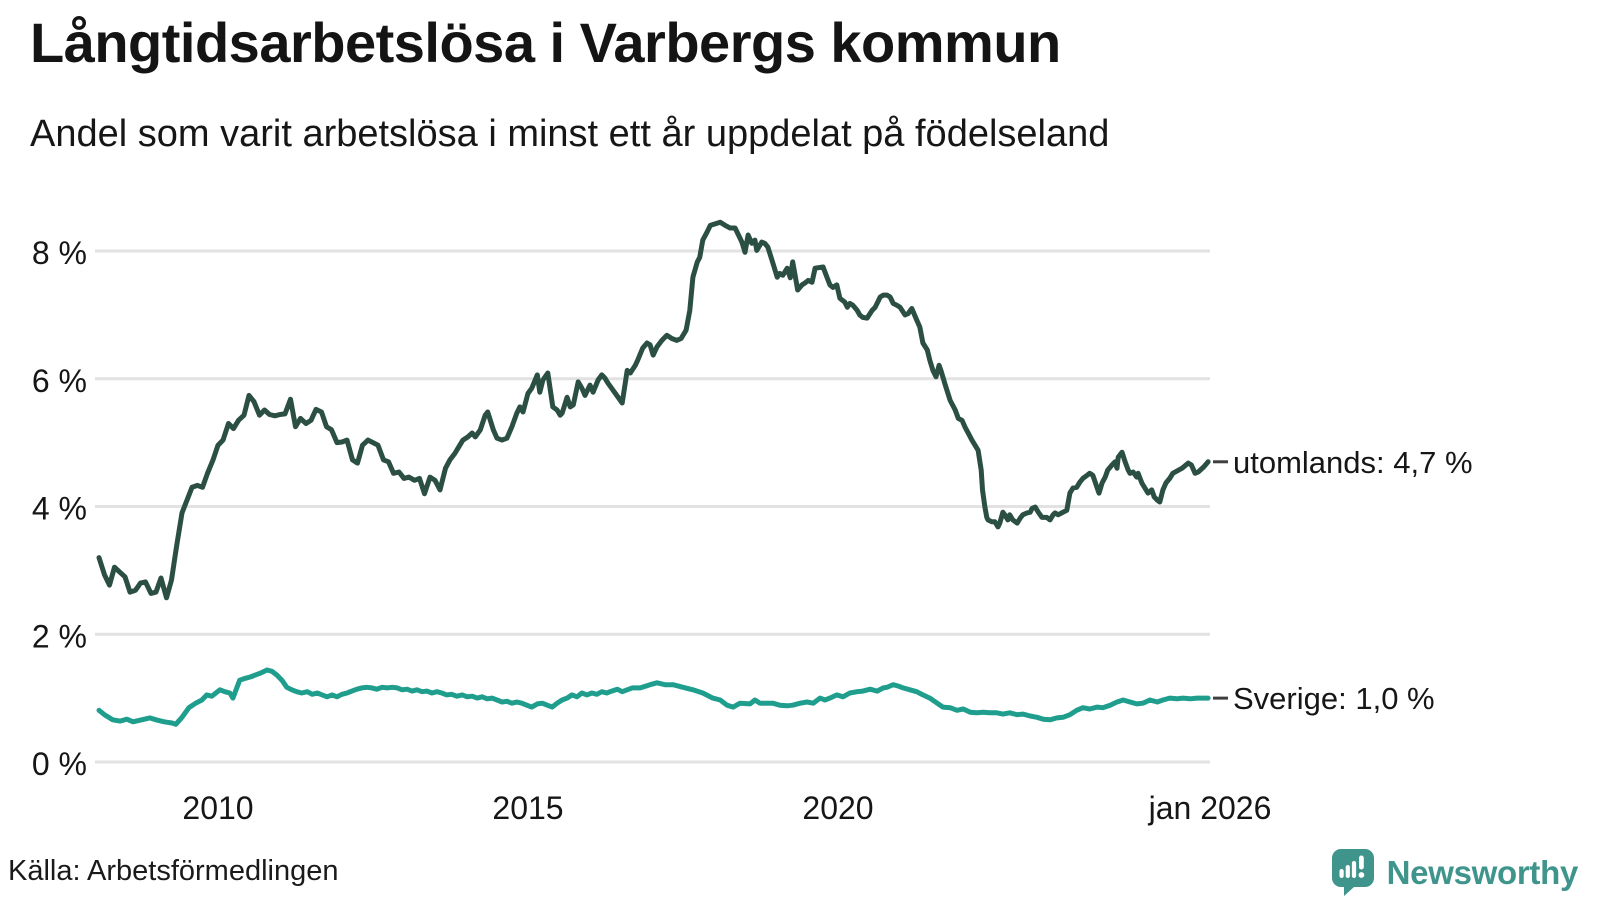 This screenshot has height=900, width=1600. What do you see at coordinates (217, 808) in the screenshot?
I see `x-axis-tick-label: 2010` at bounding box center [217, 808].